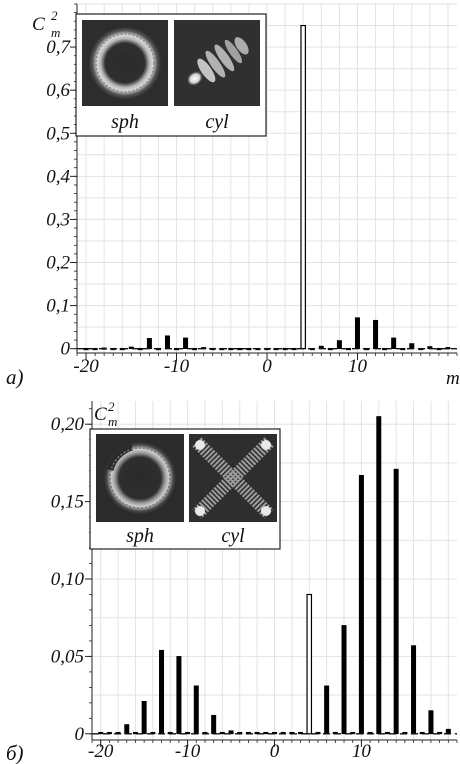 Image resolution: width=460 pixels, height=764 pixels. What do you see at coordinates (125, 63) in the screenshot?
I see `panel-a-inset-sph-image` at bounding box center [125, 63].